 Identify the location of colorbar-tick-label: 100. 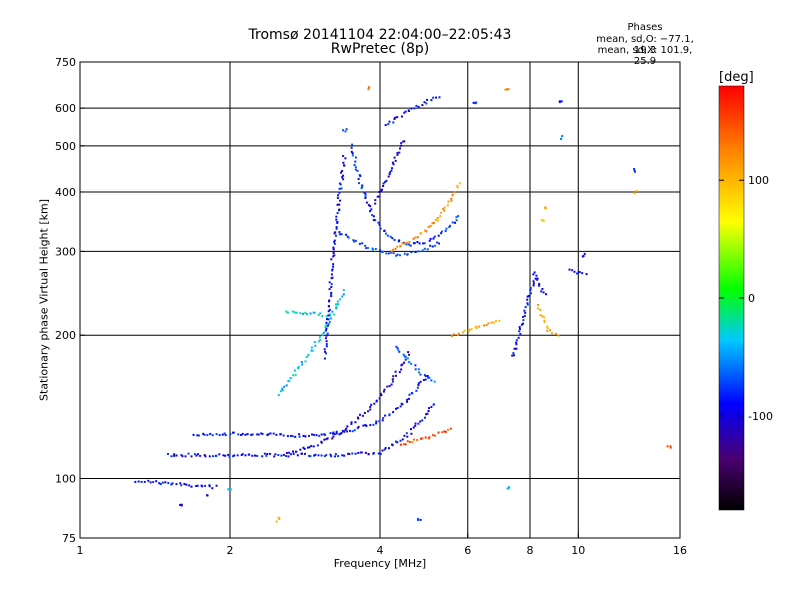
(758, 180).